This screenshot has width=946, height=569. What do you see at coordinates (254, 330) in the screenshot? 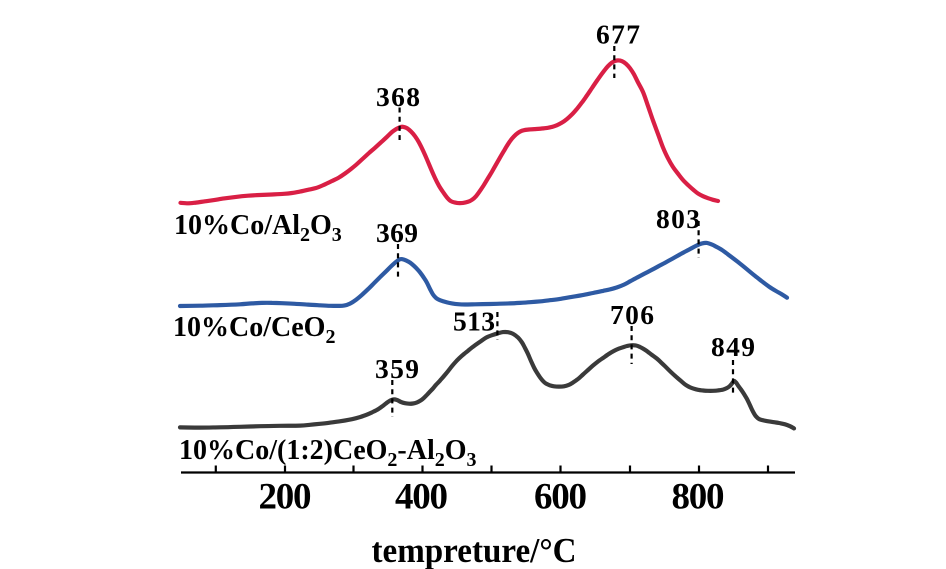
I see `svg-text: 10%Co/CeO2` at bounding box center [254, 330].